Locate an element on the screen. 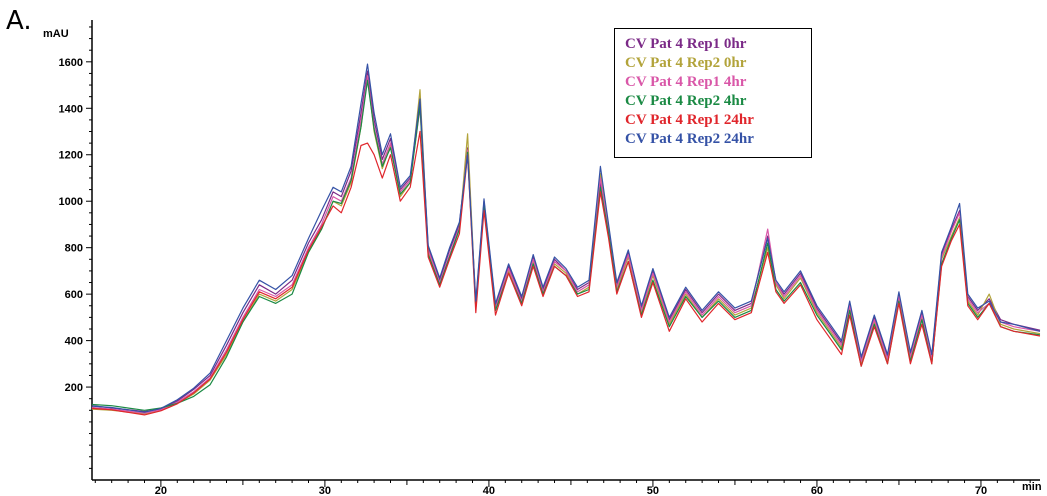 This screenshot has width=1047, height=496. legend-item-rep1-0hr: CV Pat 4 Rep1 0hr is located at coordinates (686, 44).